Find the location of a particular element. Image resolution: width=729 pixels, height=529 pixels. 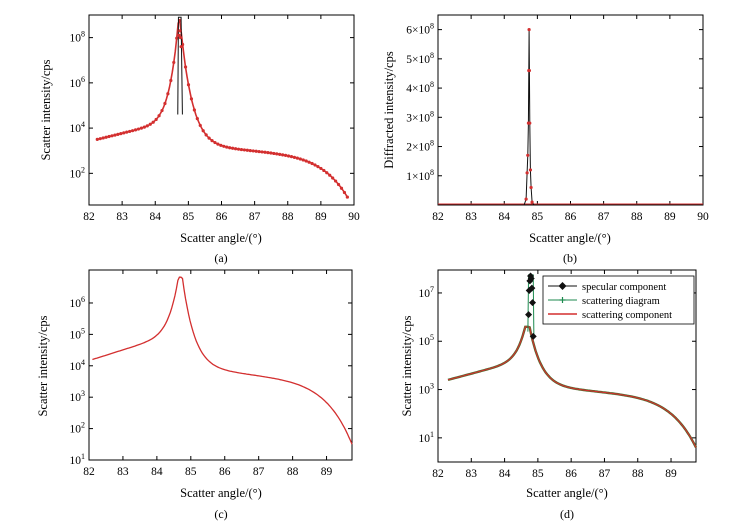

panel-d-x-ticks: 82 83 84 85 86 87 88 89 is located at coordinates (554, 375).